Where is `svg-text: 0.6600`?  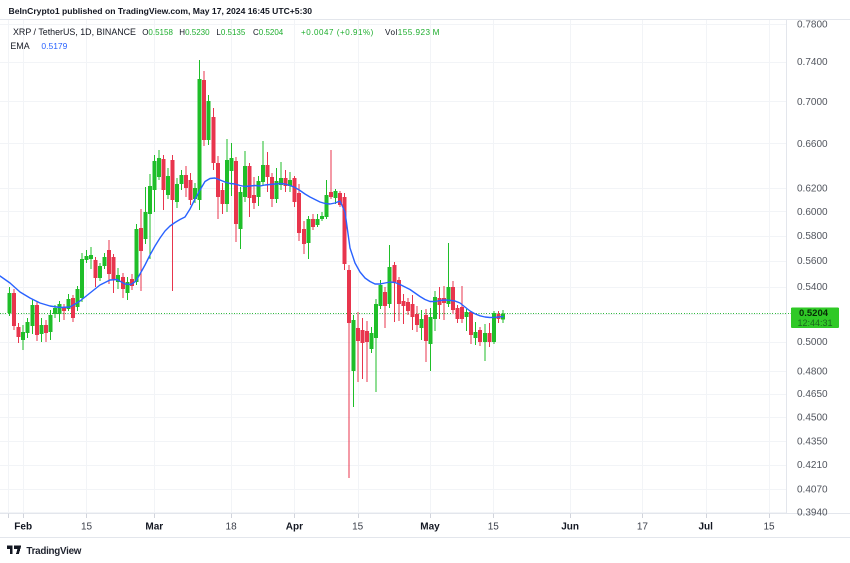
svg-text: 0.6600 is located at coordinates (812, 144).